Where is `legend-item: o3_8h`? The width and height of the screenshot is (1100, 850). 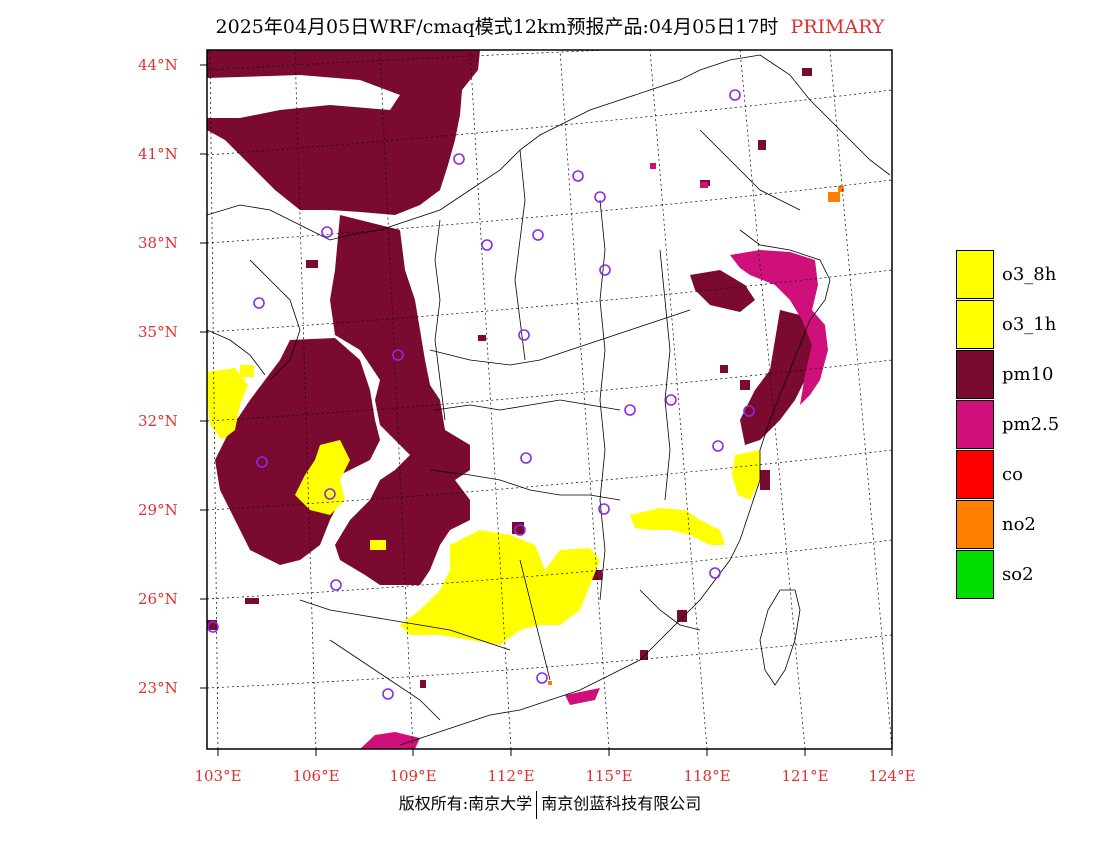 legend-item: o3_8h is located at coordinates (1007, 274).